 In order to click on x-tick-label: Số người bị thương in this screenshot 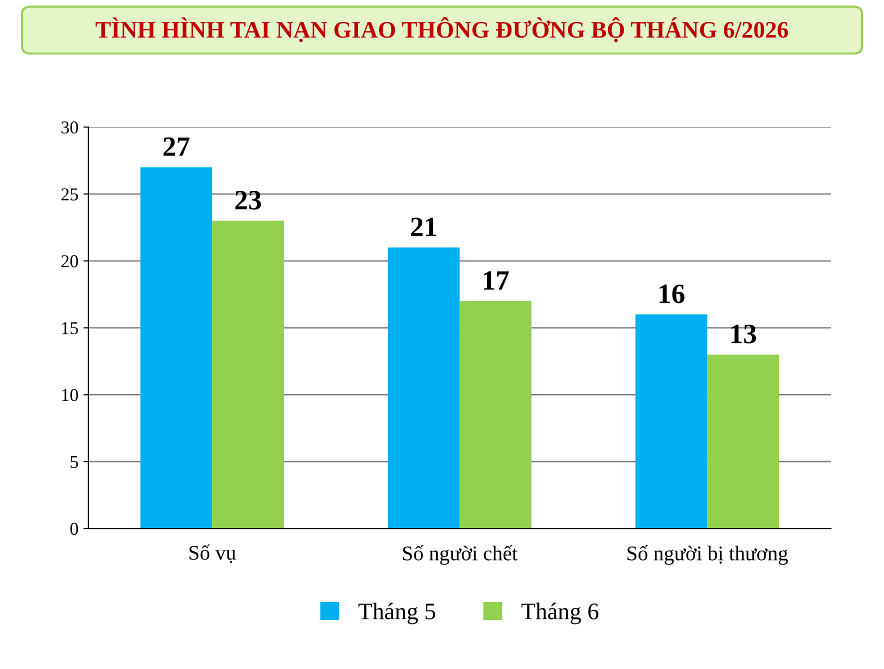, I will do `click(708, 555)`.